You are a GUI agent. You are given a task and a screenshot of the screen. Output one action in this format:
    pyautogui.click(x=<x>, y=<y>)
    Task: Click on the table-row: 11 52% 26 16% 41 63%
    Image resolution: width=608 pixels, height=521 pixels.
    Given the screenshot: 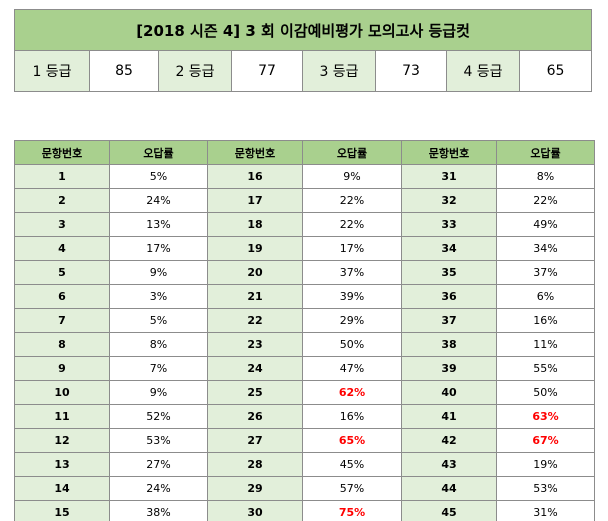 What is the action you would take?
    pyautogui.click(x=304, y=416)
    